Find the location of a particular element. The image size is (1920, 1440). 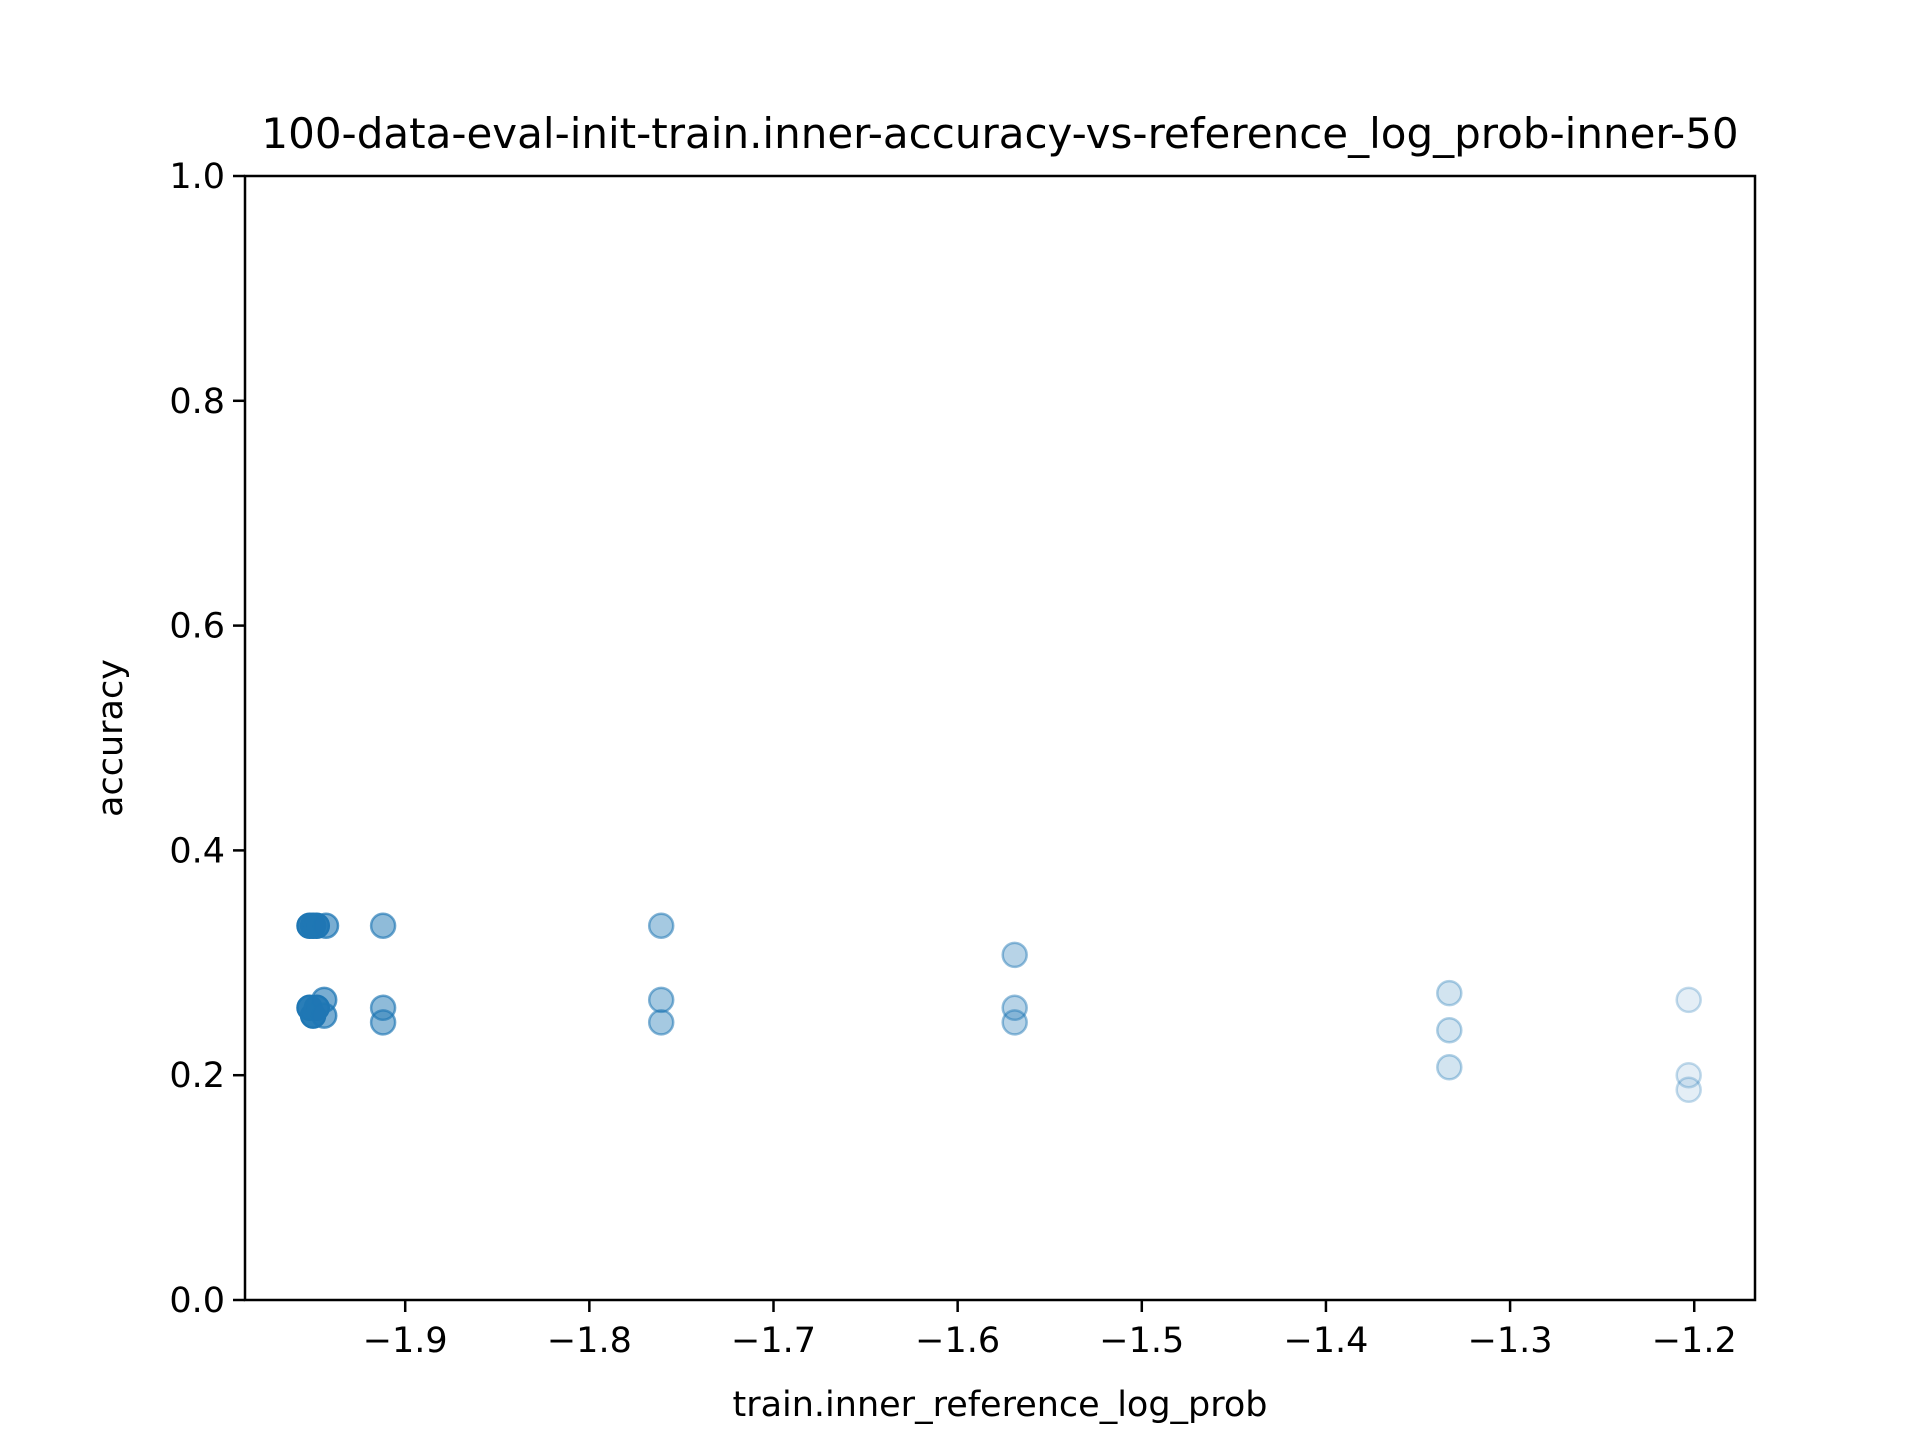

y-tick-label-4: 0.8 is located at coordinates (197, 402).